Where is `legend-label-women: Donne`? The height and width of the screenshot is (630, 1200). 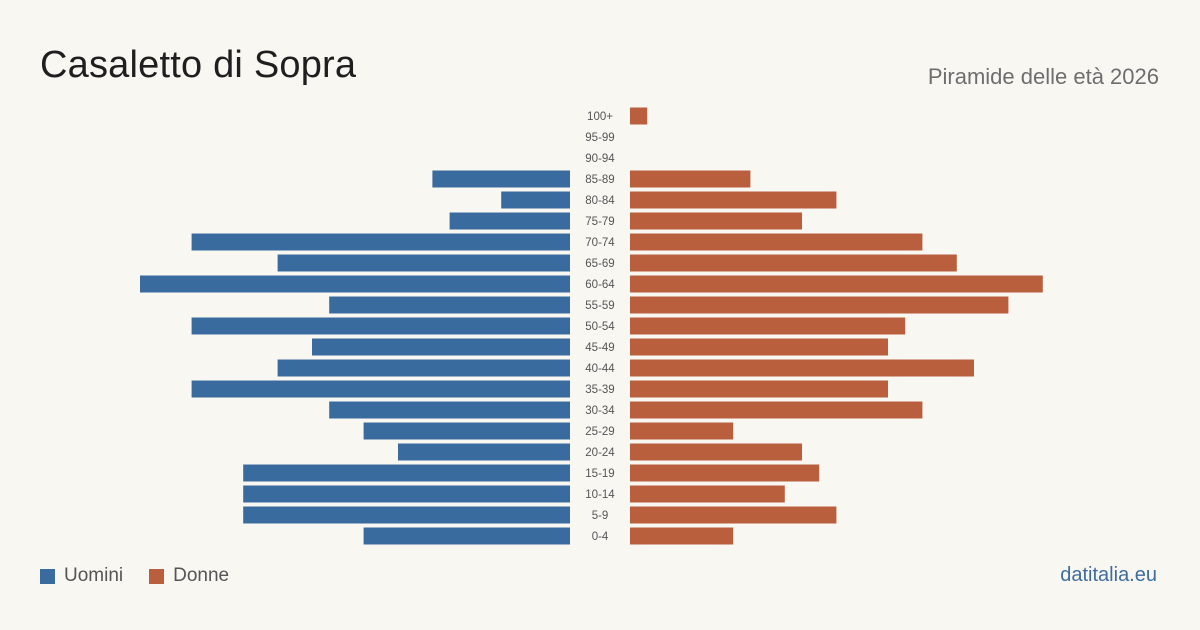
legend-label-women: Donne is located at coordinates (201, 575).